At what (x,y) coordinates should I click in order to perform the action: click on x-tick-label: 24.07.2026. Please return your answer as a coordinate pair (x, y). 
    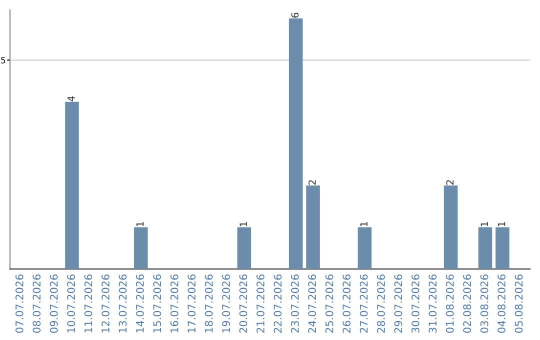
    Looking at the image, I should click on (312, 303).